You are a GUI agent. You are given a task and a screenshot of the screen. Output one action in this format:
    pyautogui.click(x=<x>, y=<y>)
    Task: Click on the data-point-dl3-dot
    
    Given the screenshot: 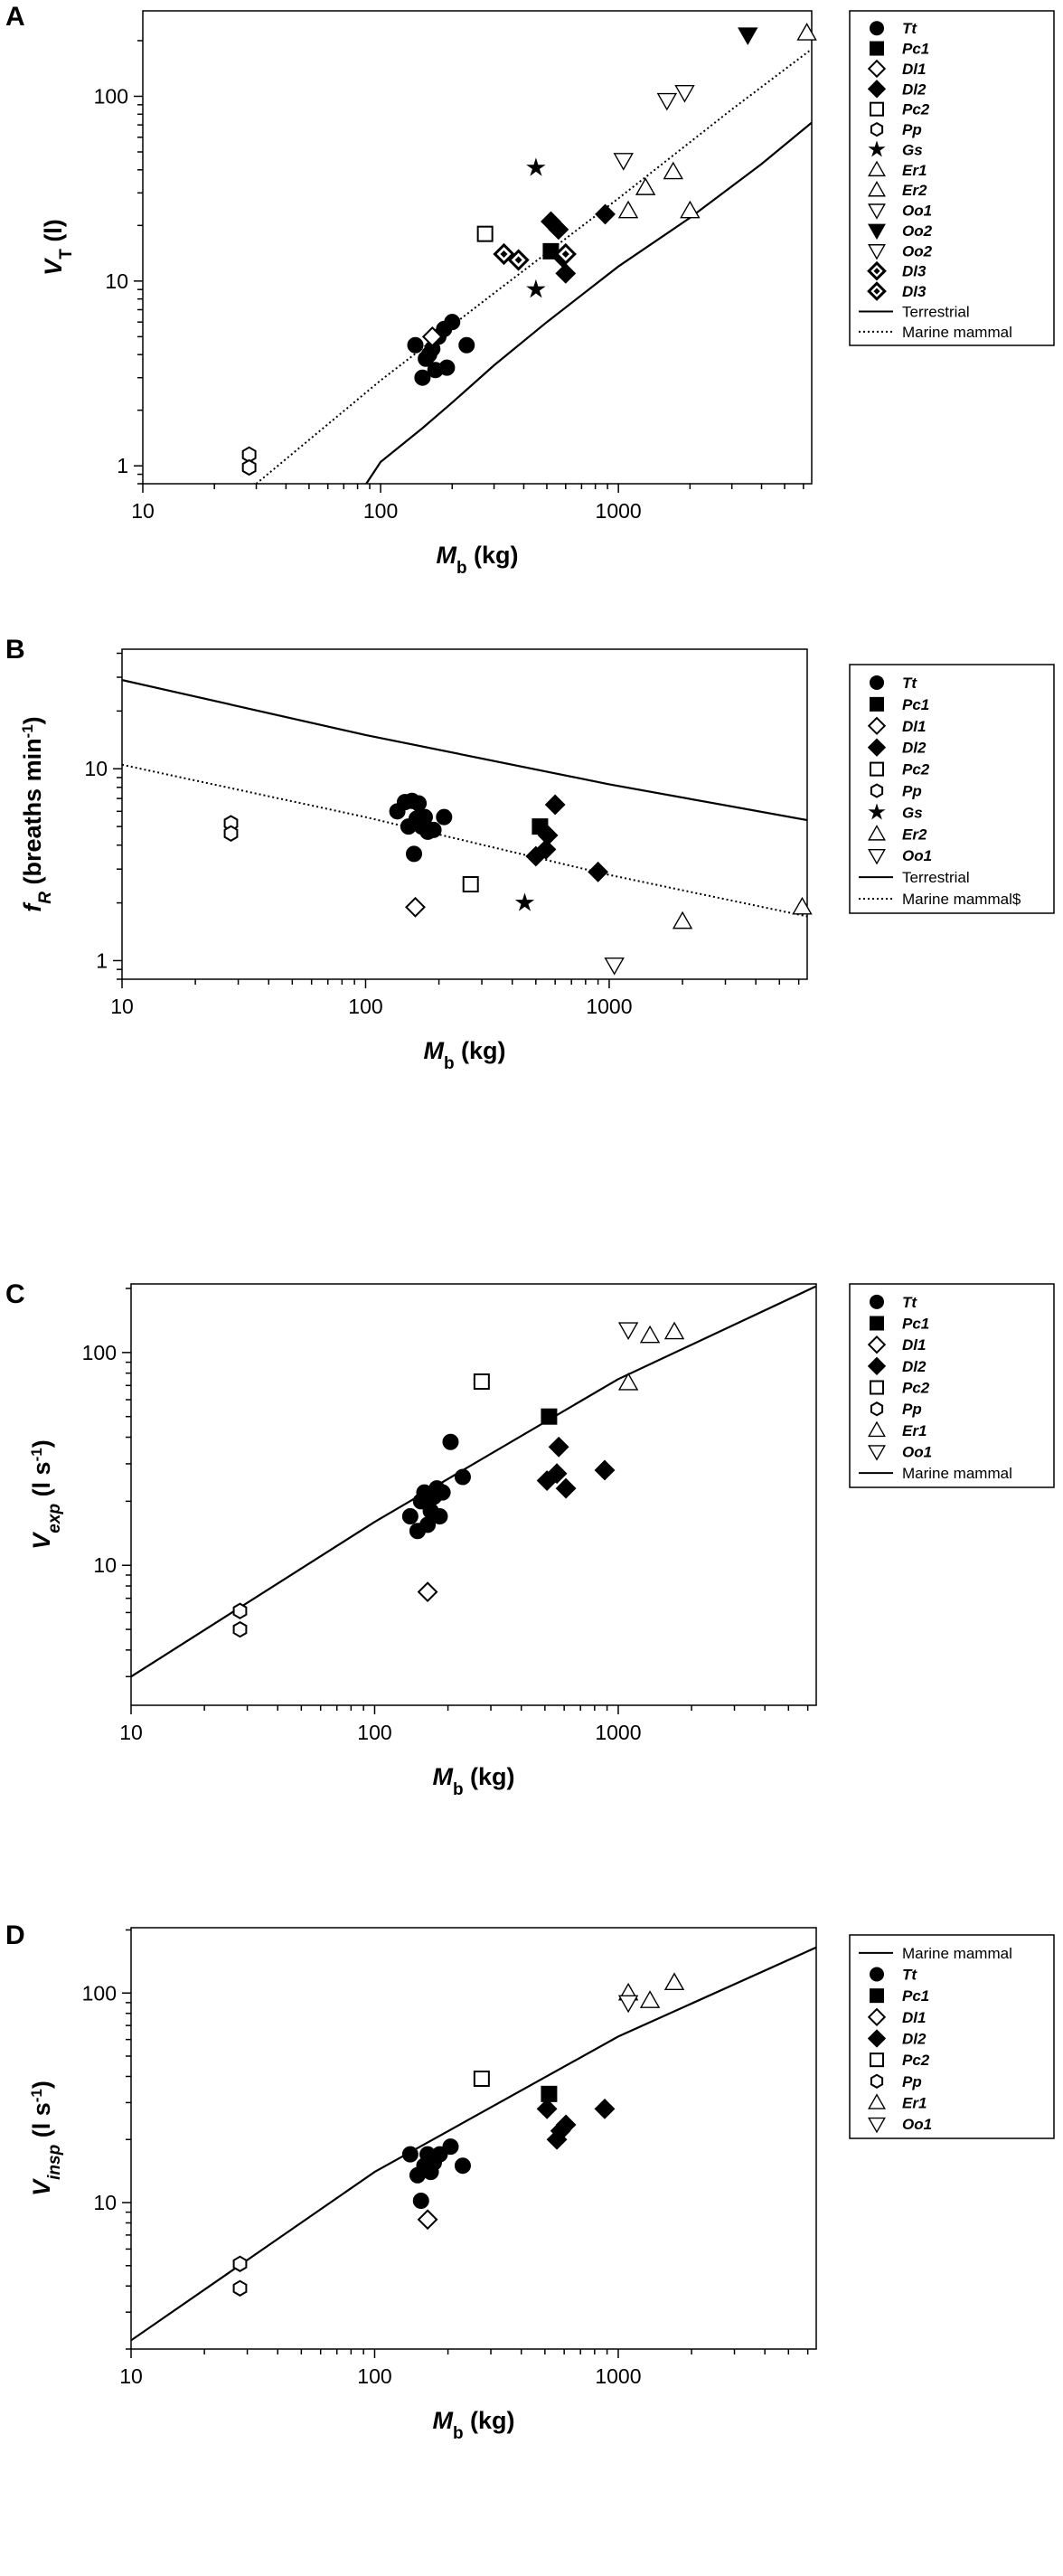 What is the action you would take?
    pyautogui.click(x=565, y=254)
    